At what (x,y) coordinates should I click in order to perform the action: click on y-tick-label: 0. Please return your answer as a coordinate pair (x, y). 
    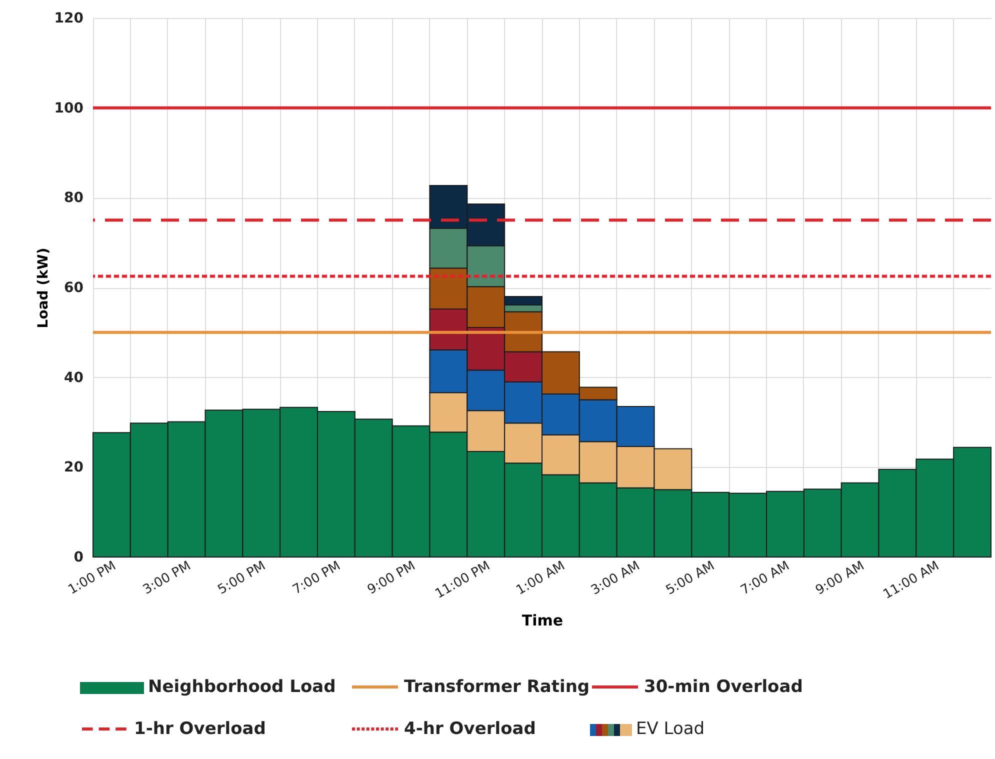
    Looking at the image, I should click on (79, 558).